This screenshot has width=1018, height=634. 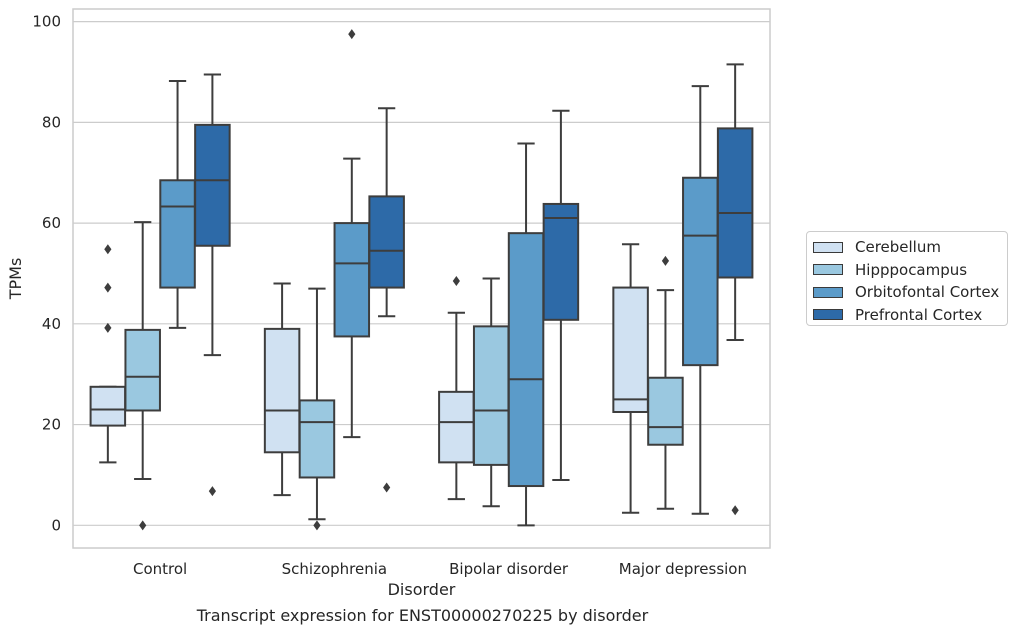 I want to click on legend-item: Orbitofontal Cortex, so click(x=910, y=292).